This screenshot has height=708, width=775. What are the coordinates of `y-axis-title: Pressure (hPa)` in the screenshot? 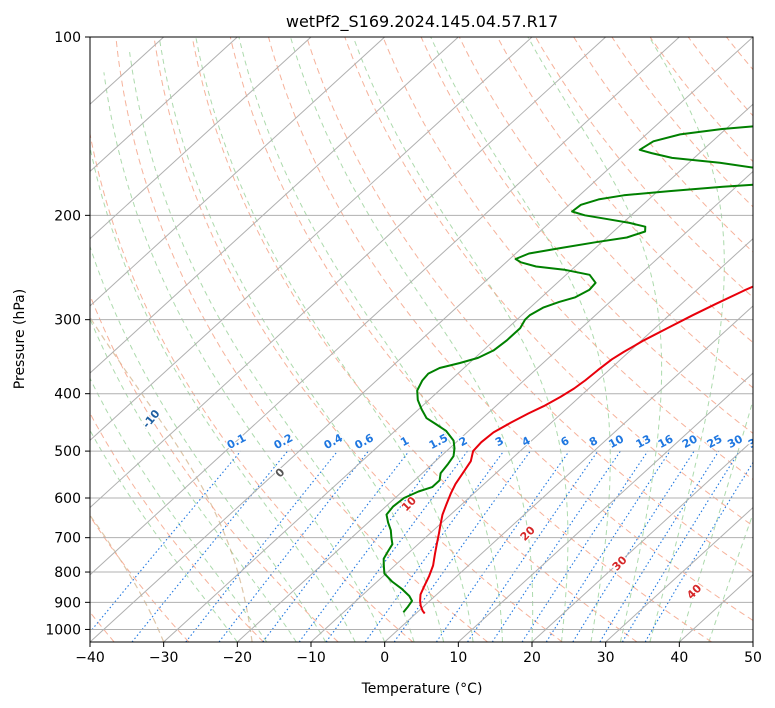 It's located at (20, 339).